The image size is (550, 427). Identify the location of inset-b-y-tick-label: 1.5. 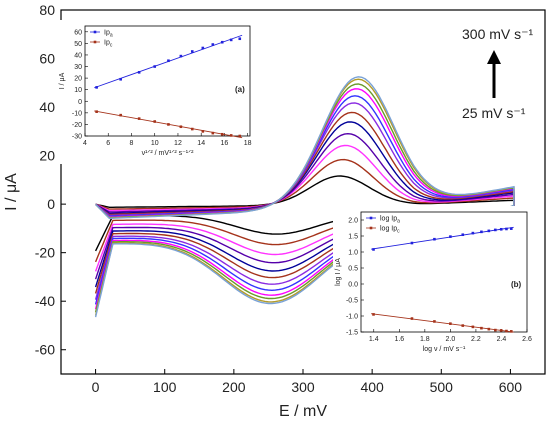
(353, 237).